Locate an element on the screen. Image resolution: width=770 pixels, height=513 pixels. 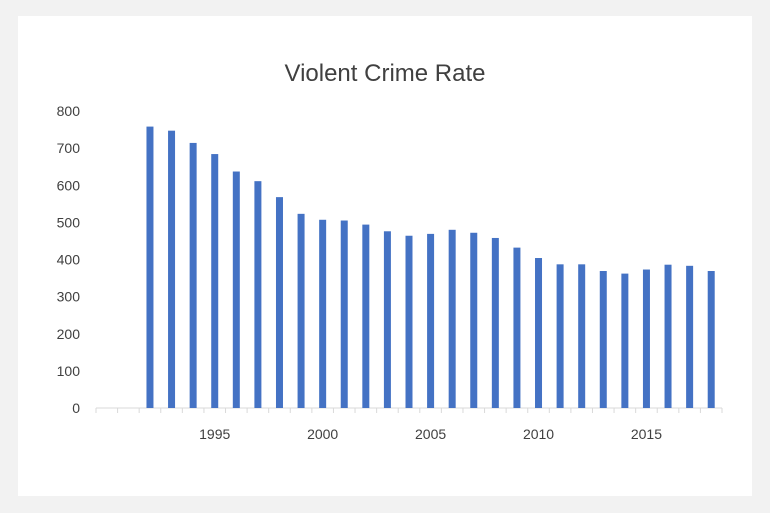
y-tick-label: 700 is located at coordinates (69, 148).